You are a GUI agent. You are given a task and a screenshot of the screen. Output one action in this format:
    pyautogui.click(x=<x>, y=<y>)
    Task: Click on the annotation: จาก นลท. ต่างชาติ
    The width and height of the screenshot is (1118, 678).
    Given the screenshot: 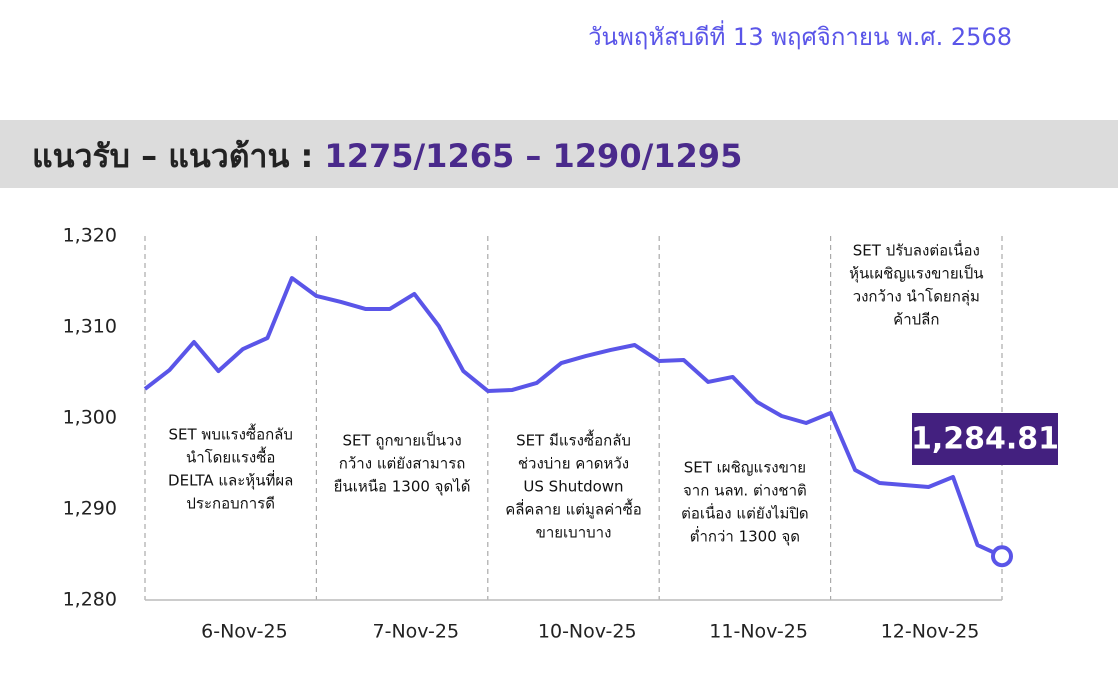 What is the action you would take?
    pyautogui.click(x=745, y=491)
    